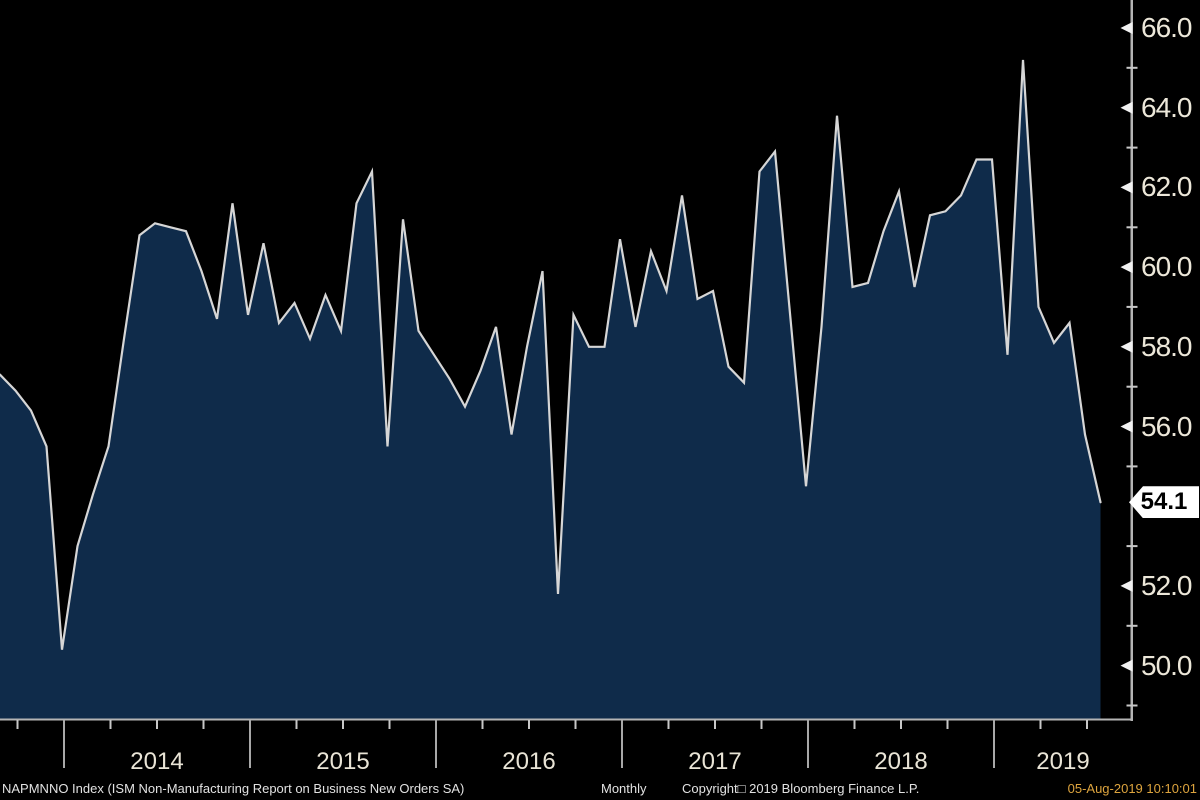  Describe the element at coordinates (529, 761) in the screenshot. I see `x-axis-year-label: 2016` at that location.